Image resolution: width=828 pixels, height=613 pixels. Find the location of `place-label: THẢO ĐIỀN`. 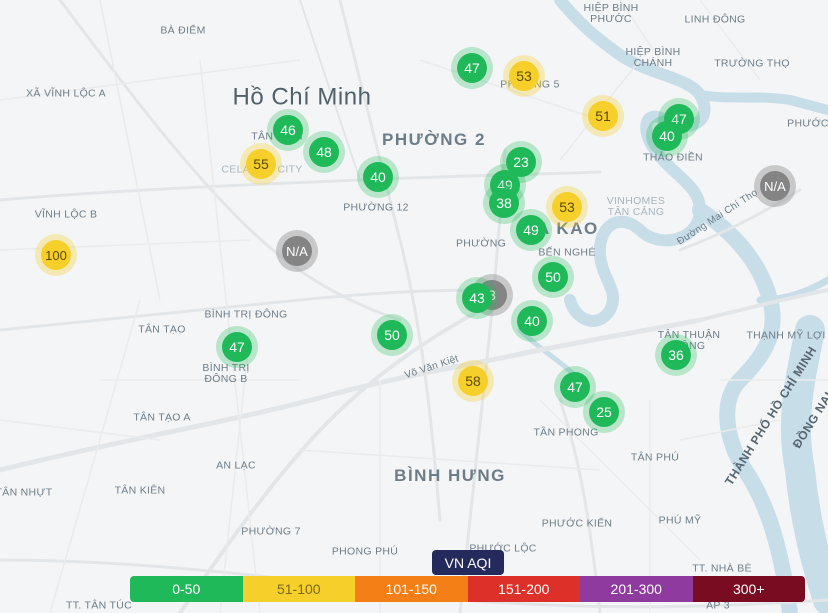

place-label: THẢO ĐIỀN is located at coordinates (673, 157).